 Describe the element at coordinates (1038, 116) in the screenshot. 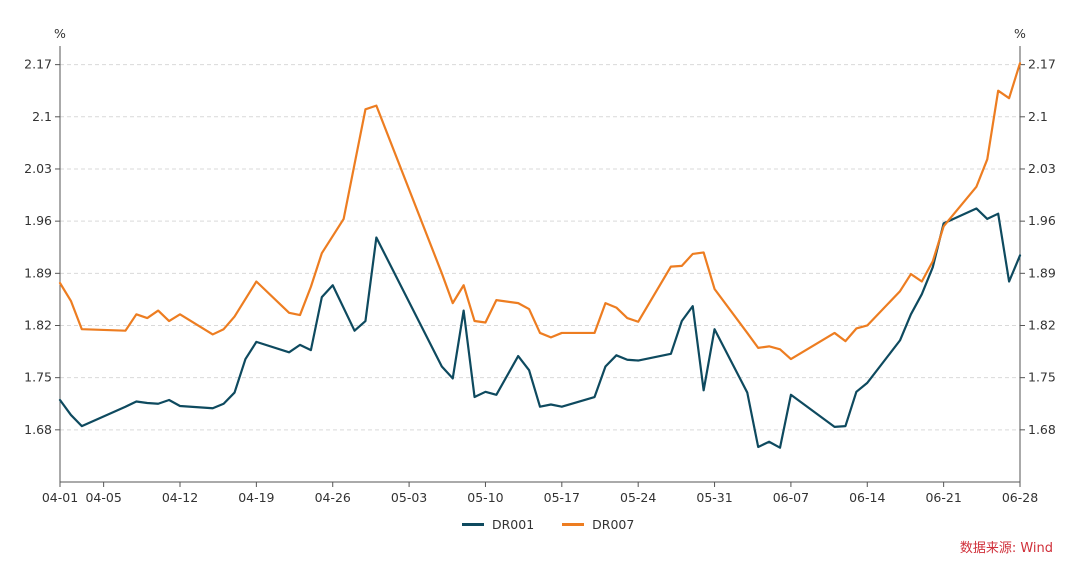

I see `y-tick-label-right: 2.1` at that location.